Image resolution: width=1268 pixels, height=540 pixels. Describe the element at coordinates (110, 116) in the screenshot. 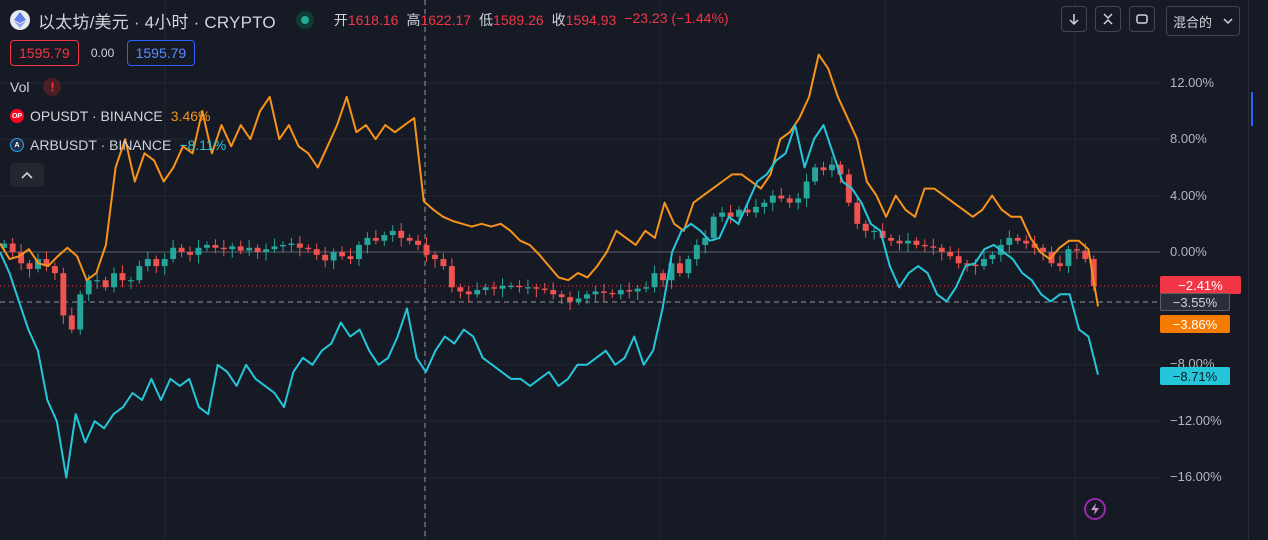

I see `op-legend: OP OPUSDT · BINANCE 3.46%` at that location.